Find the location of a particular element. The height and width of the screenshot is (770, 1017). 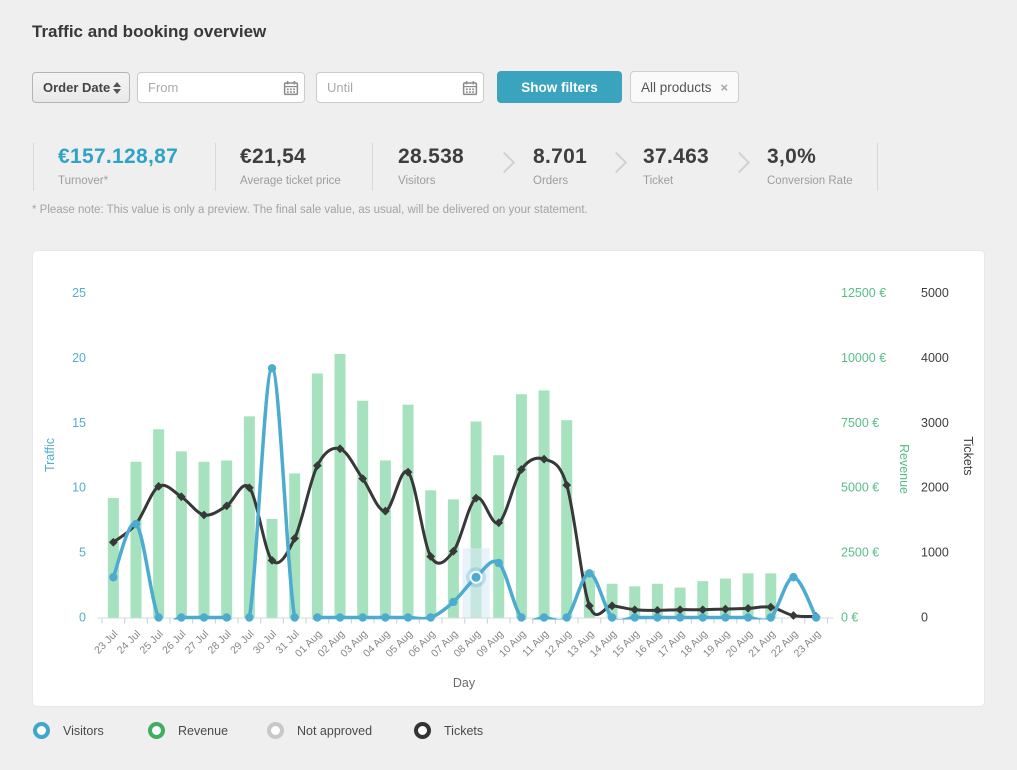

legend-item-tickets: Tickets is located at coordinates (448, 730).